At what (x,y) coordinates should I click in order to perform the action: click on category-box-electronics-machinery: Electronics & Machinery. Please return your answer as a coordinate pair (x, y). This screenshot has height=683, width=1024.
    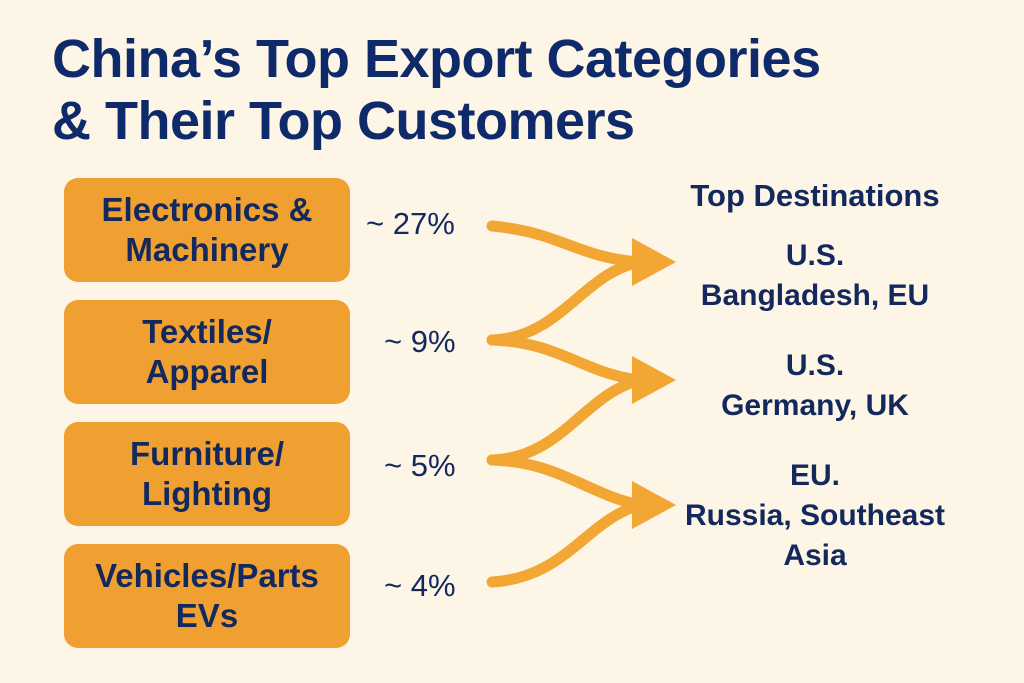
    Looking at the image, I should click on (207, 230).